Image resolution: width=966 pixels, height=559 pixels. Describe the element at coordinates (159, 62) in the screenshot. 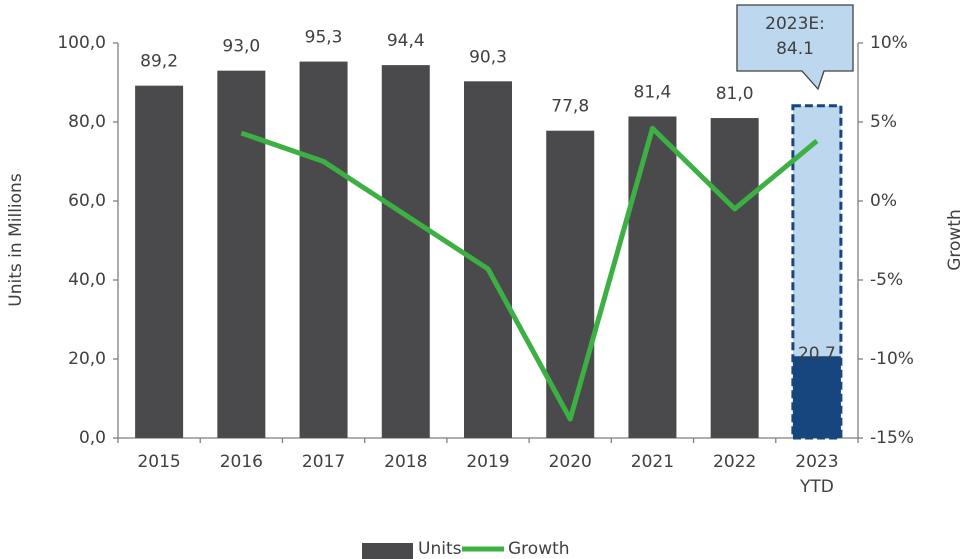

I see `bar-value-label: 89,2` at that location.